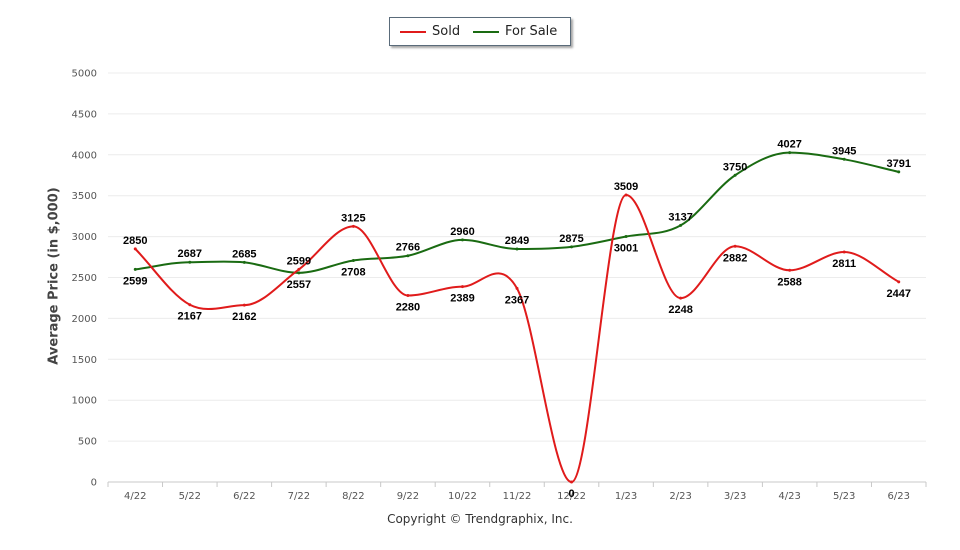  Describe the element at coordinates (517, 241) in the screenshot. I see `data-label-for-sale: 2849` at that location.